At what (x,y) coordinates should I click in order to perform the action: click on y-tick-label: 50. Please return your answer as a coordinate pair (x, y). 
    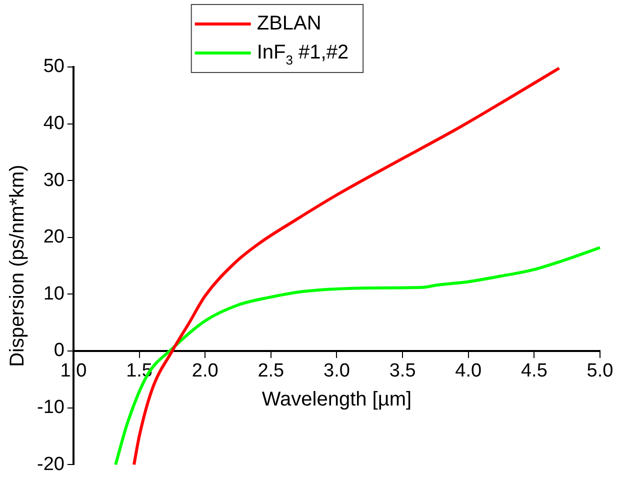
    Looking at the image, I should click on (53, 67).